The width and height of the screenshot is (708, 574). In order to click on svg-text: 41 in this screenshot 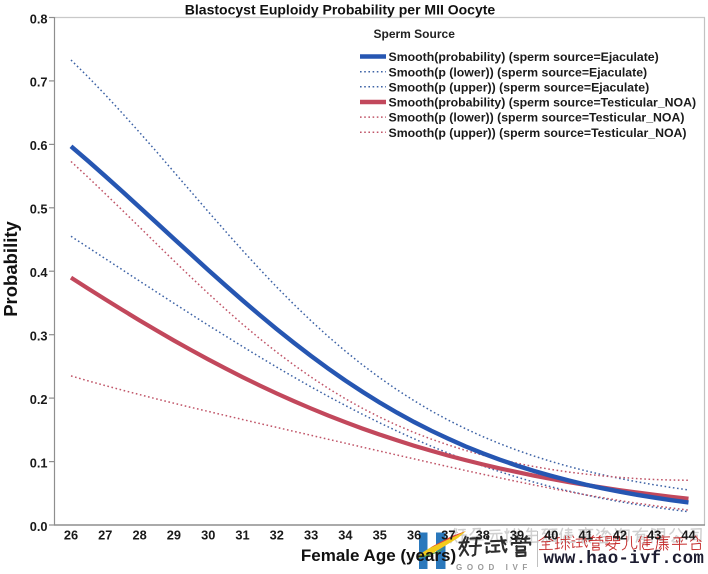, I will do `click(585, 535)`.